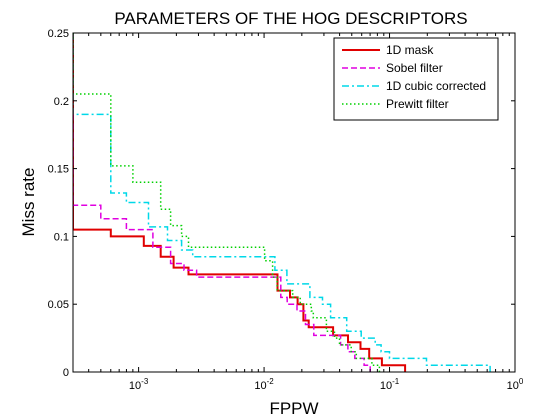 This screenshot has height=420, width=560. Describe the element at coordinates (290, 18) in the screenshot. I see `chart-title: PARAMETERS OF THE HOG DESCRIPTORS` at that location.